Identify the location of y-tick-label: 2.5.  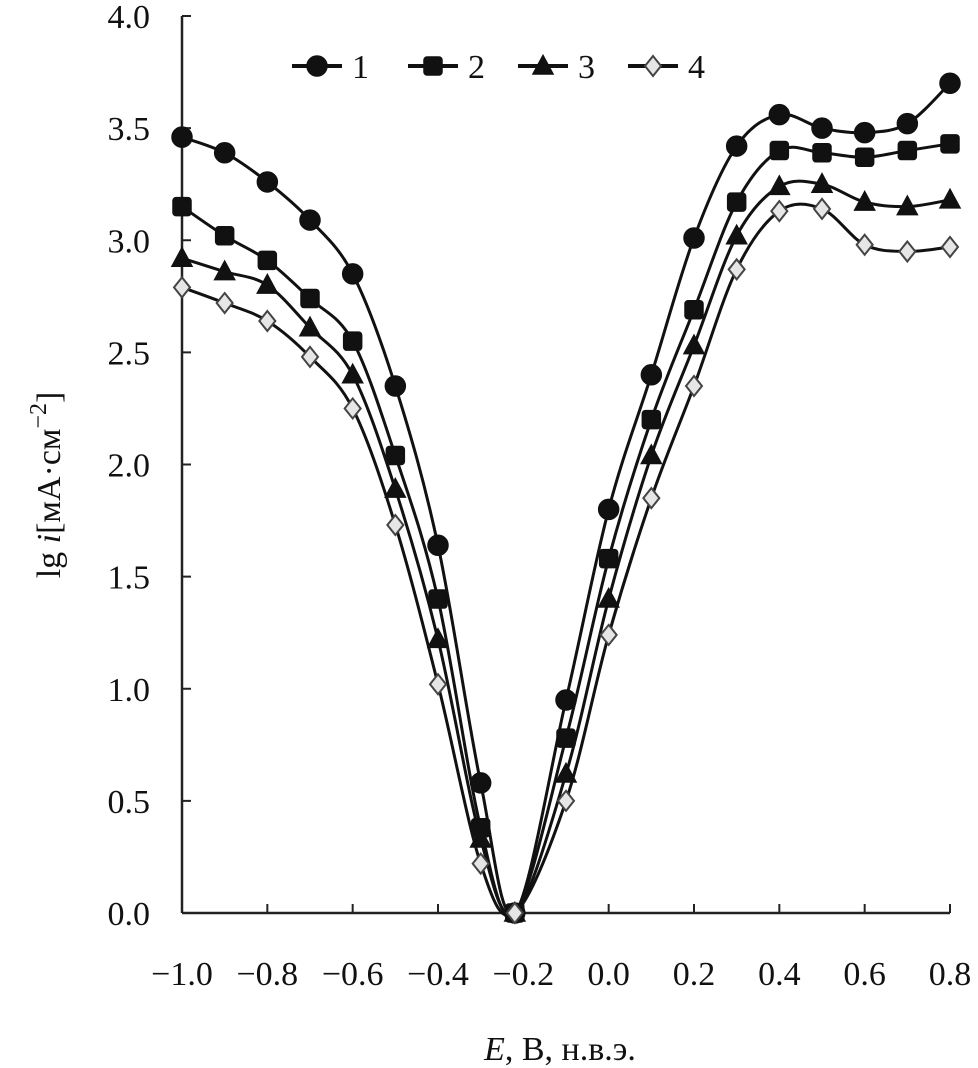
(129, 353).